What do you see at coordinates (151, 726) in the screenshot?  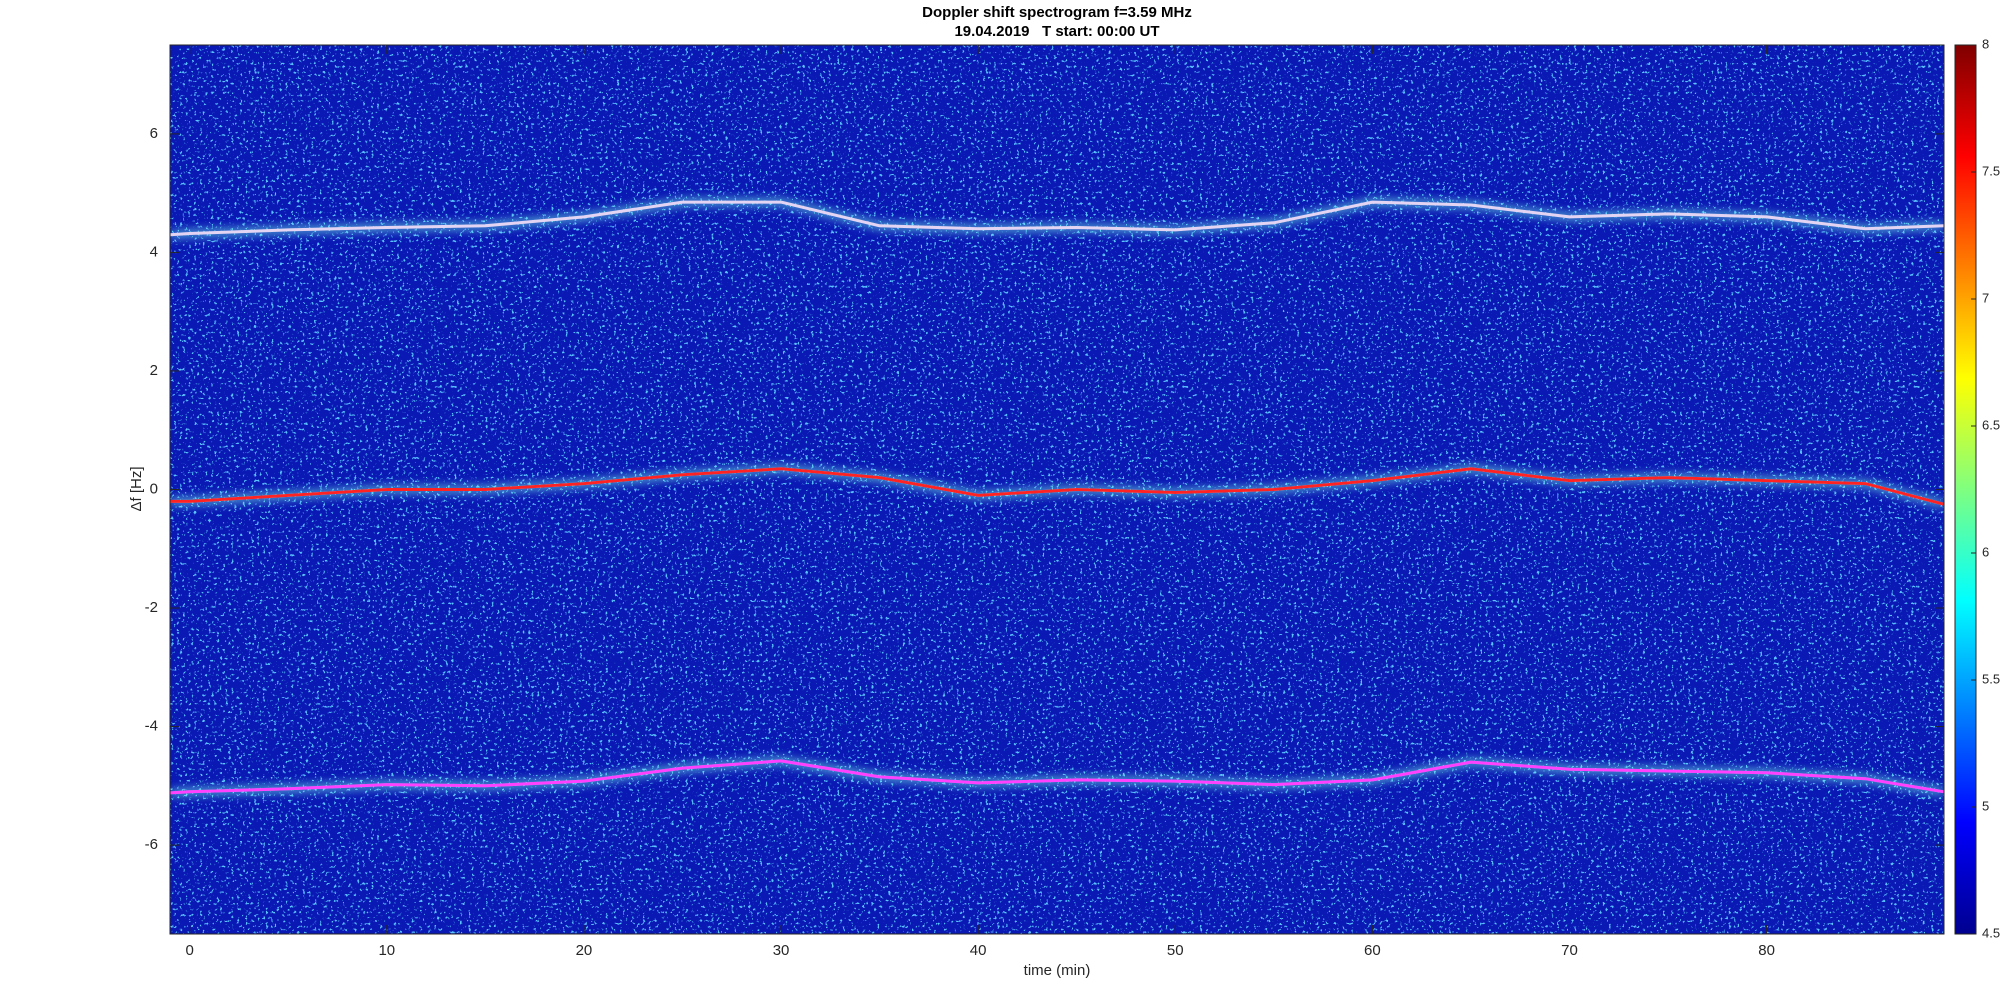 I see `y-tick-label: -4` at bounding box center [151, 726].